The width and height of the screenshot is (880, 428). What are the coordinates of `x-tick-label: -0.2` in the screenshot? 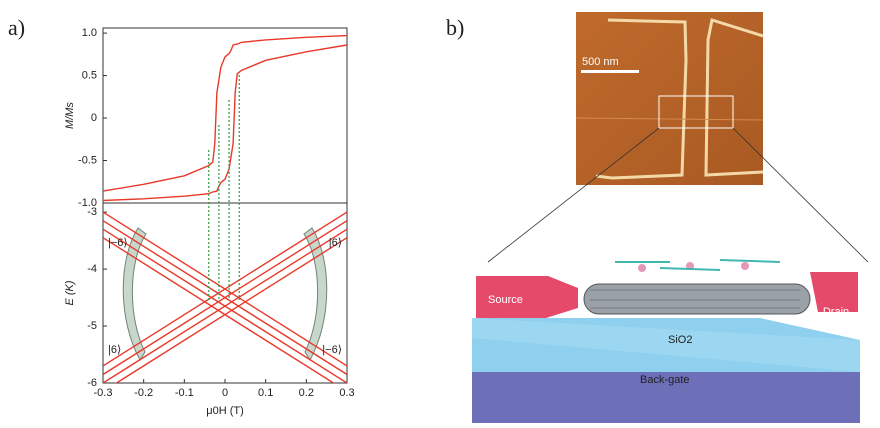 It's located at (143, 393).